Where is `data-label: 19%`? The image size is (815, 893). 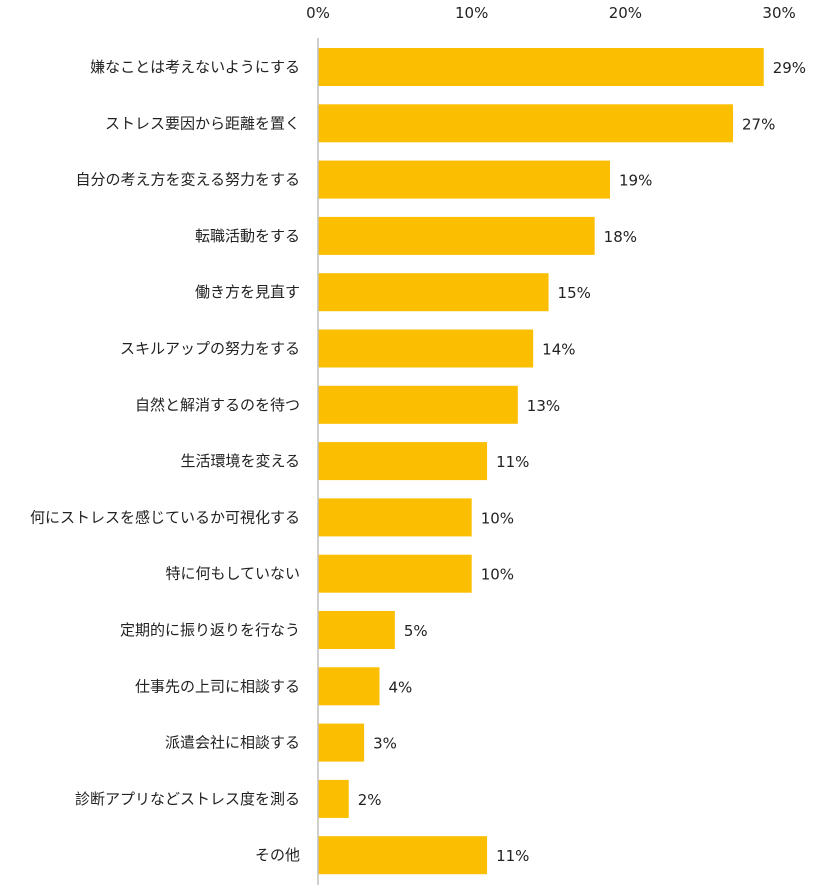 data-label: 19% is located at coordinates (635, 181).